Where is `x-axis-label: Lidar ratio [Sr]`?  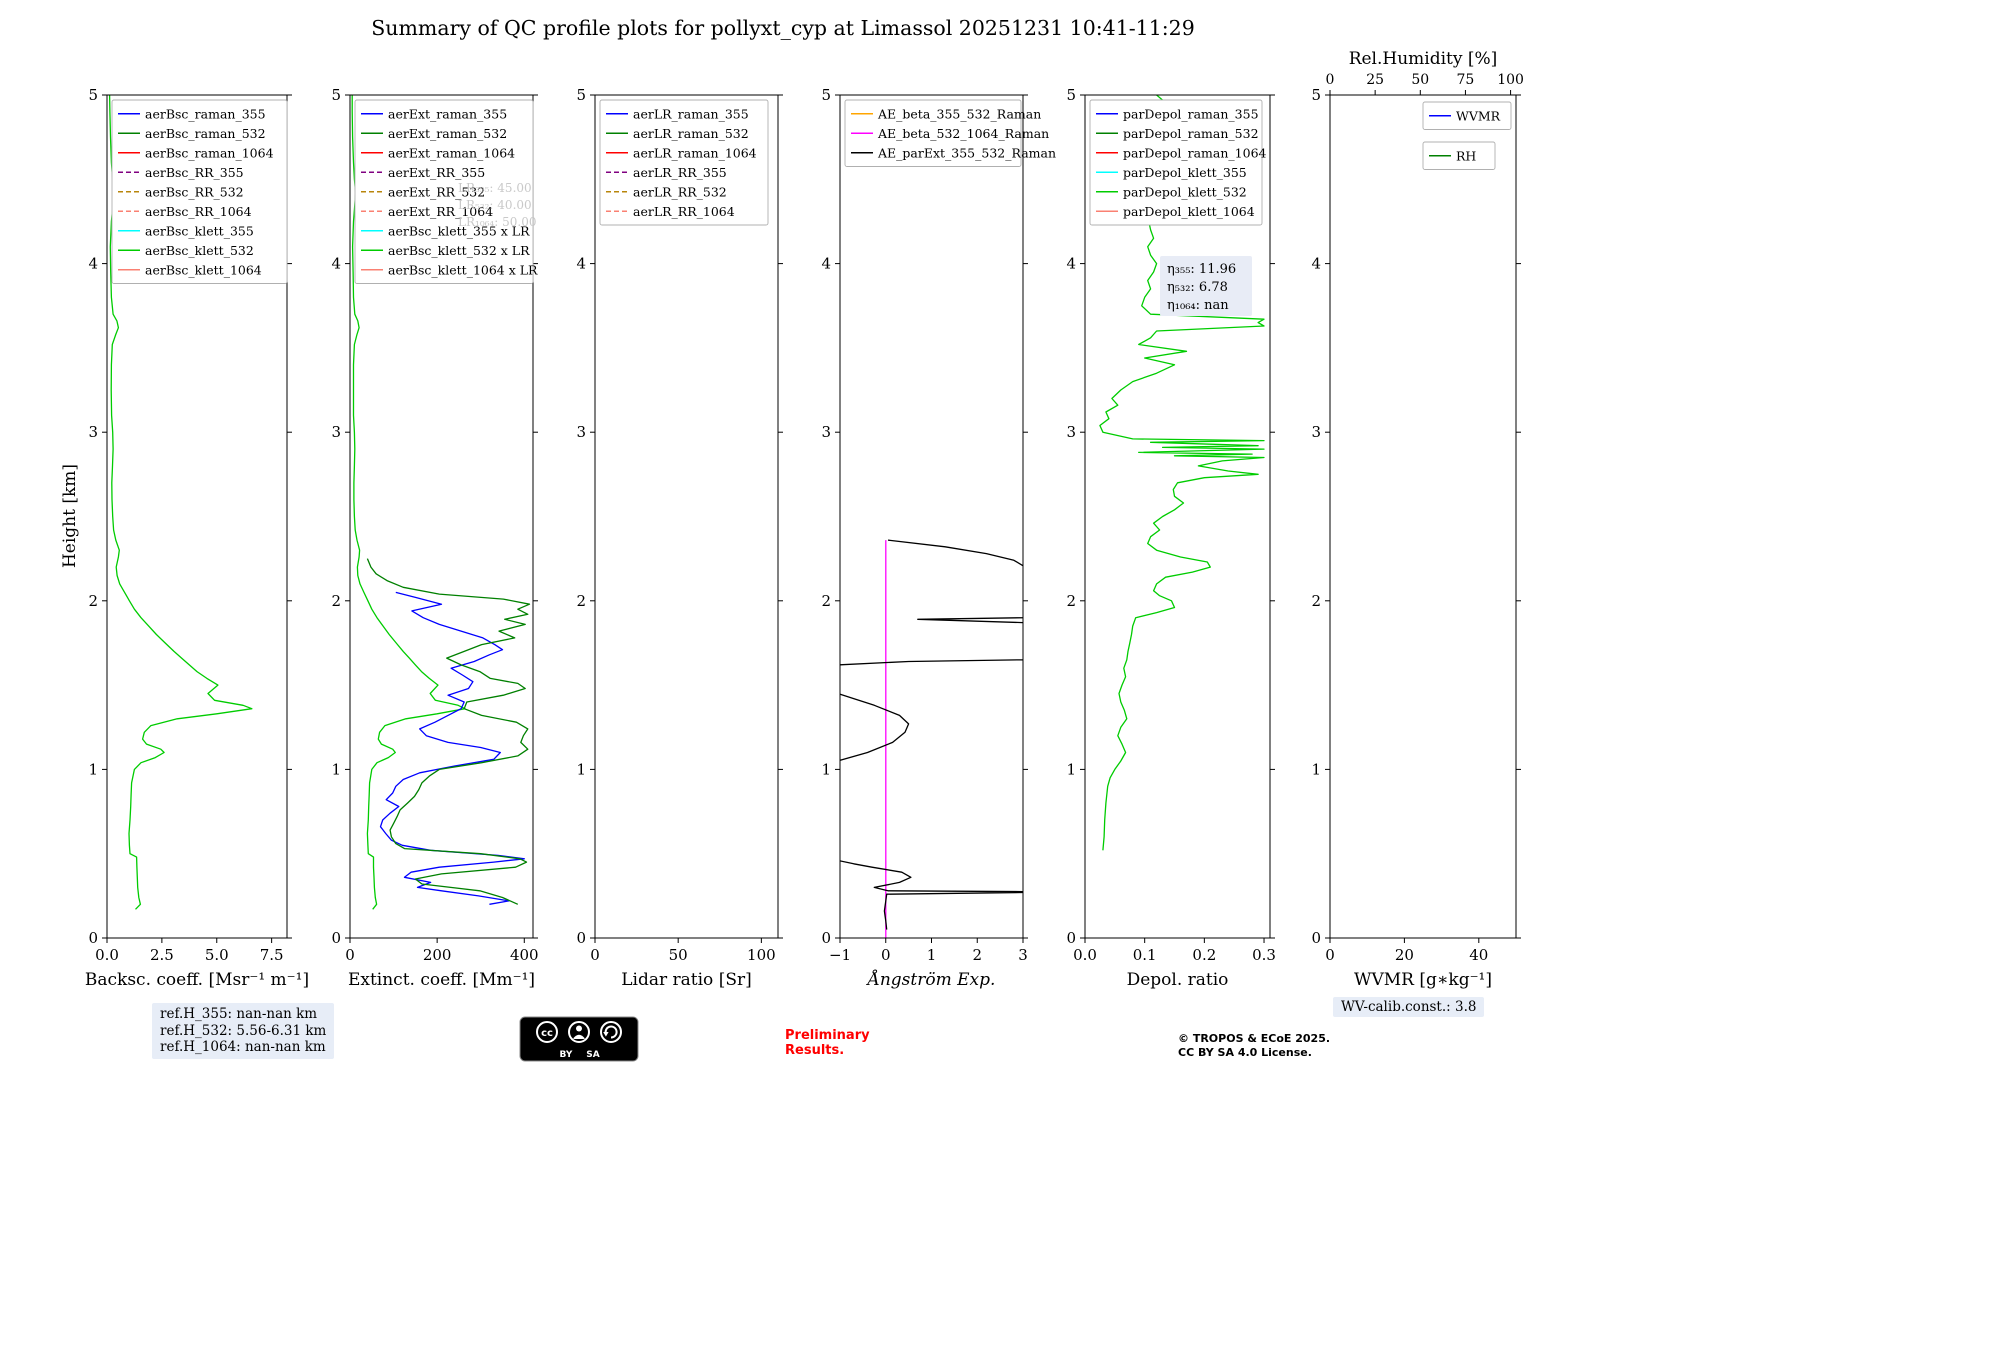 x-axis-label: Lidar ratio [Sr] is located at coordinates (686, 980).